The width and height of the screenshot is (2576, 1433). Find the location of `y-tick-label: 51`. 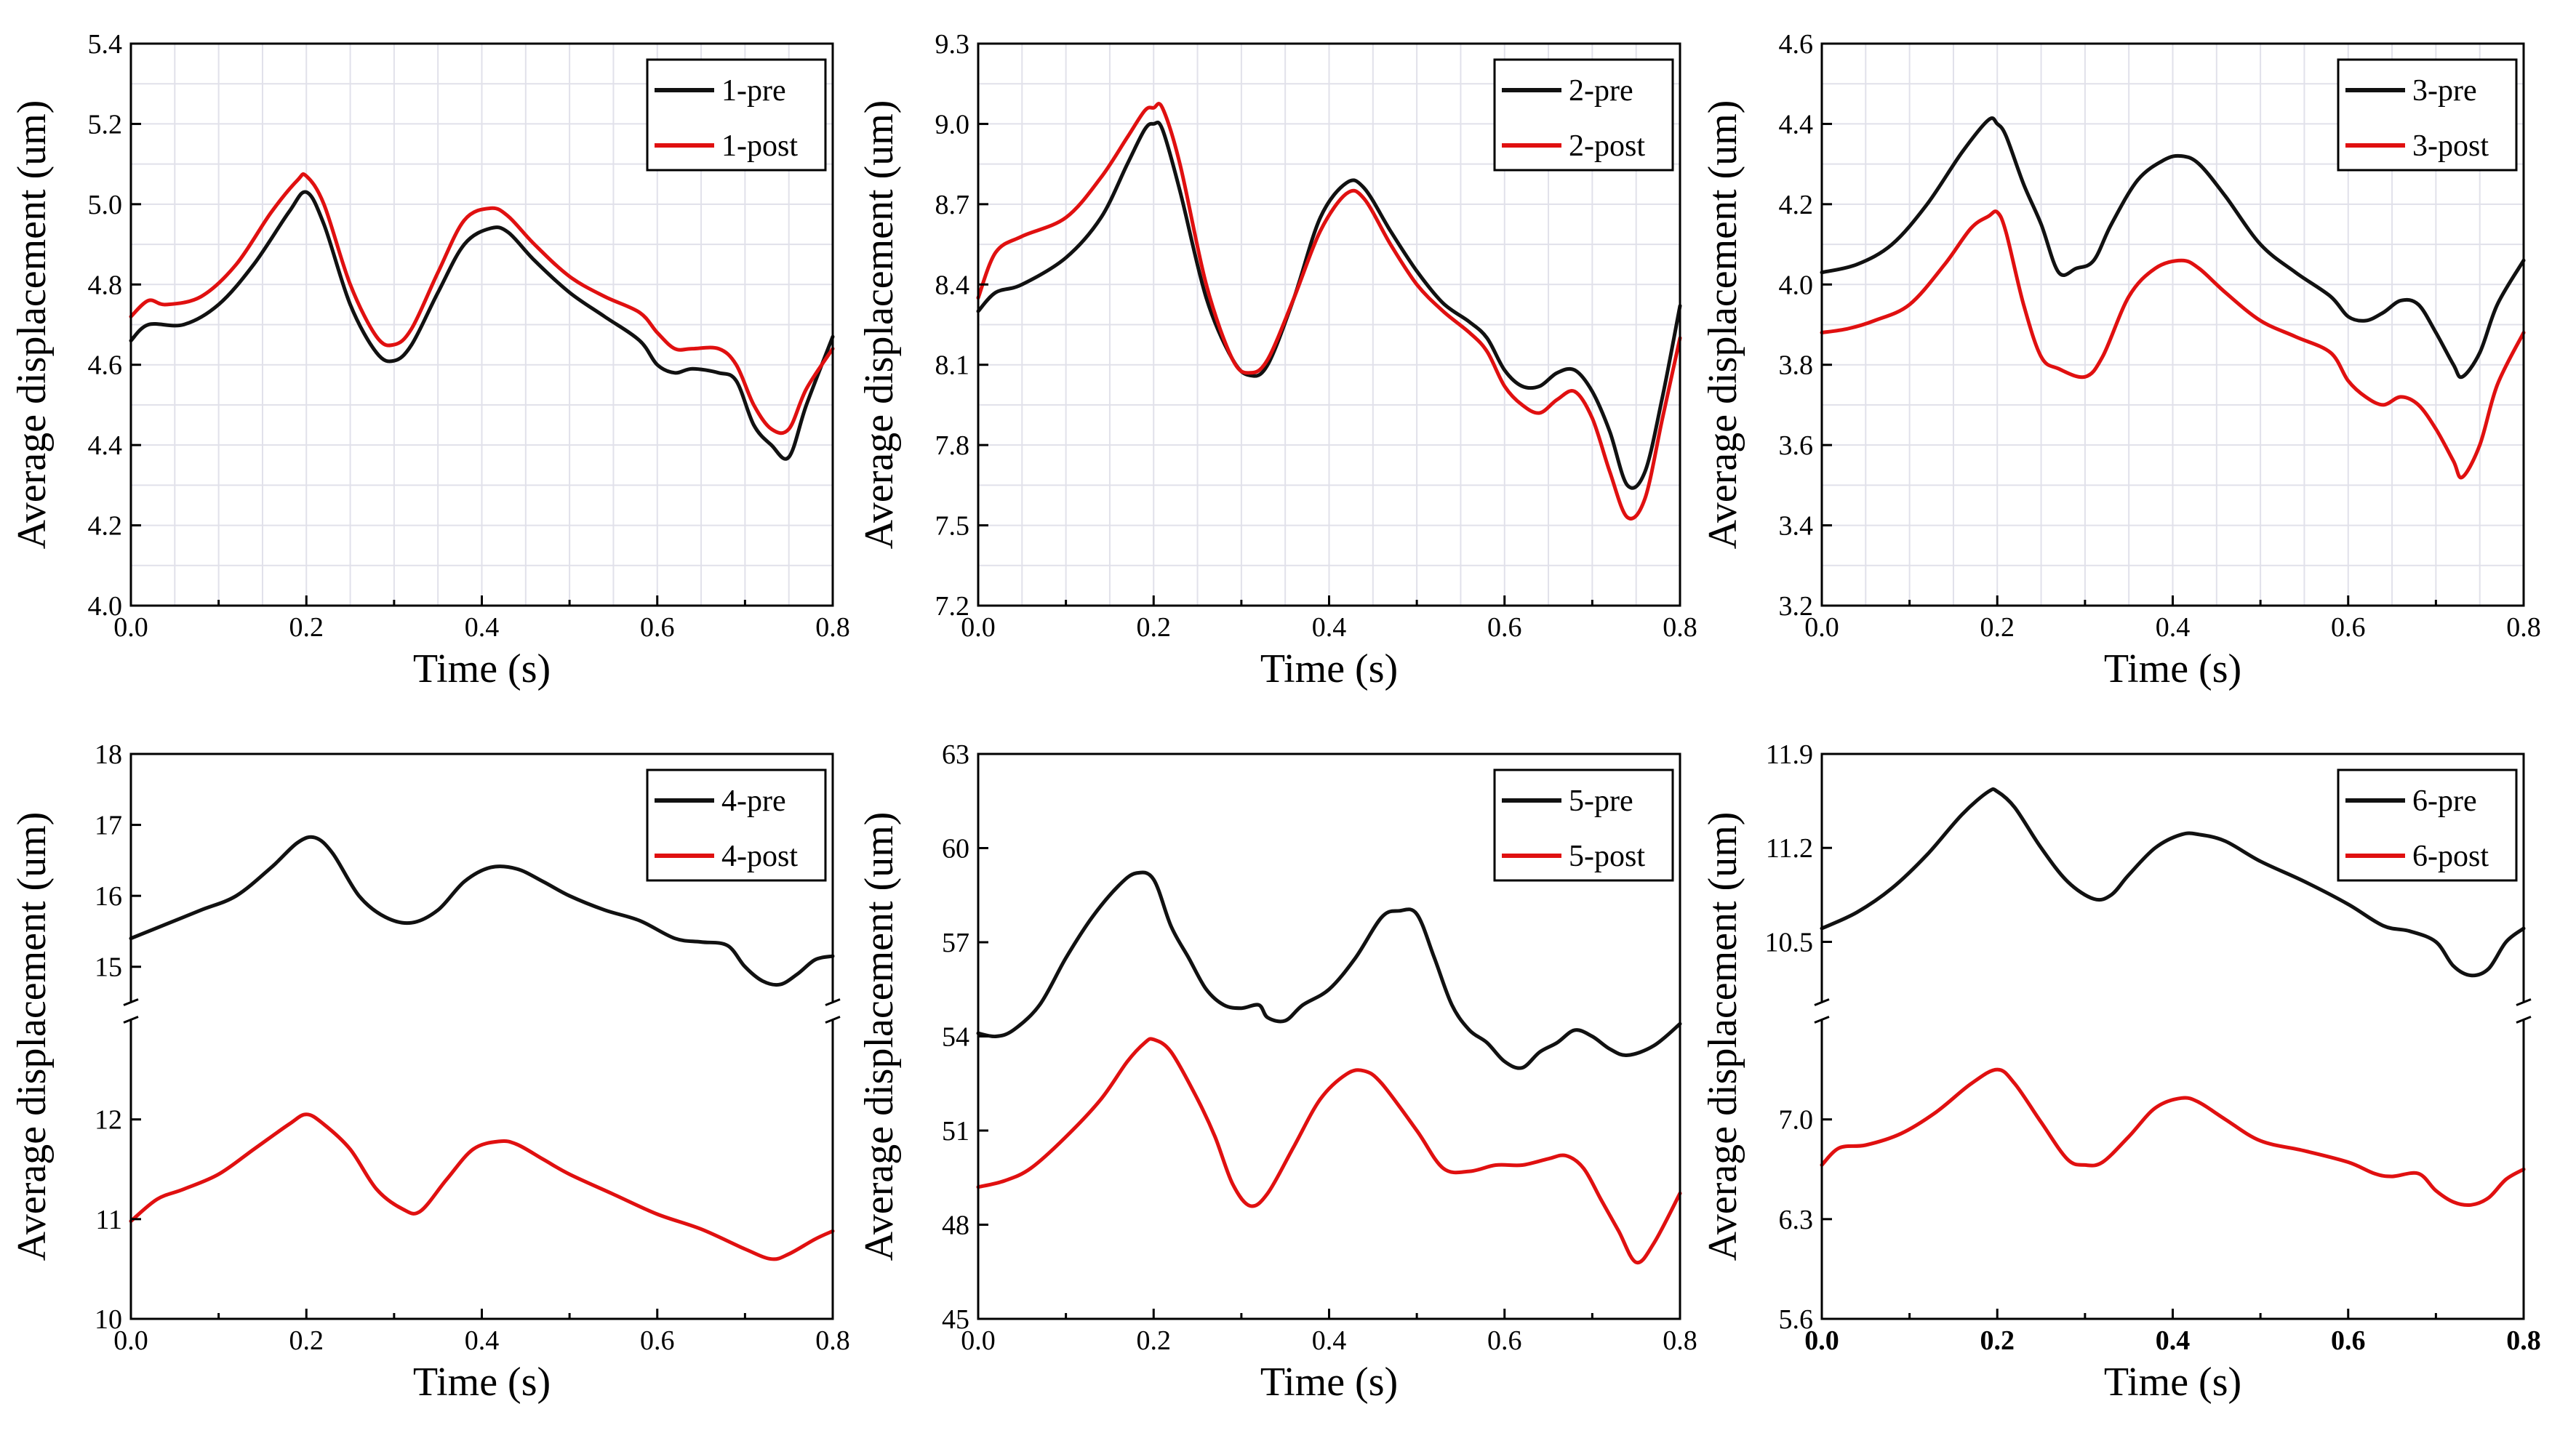

y-tick-label: 51 is located at coordinates (955, 1131).